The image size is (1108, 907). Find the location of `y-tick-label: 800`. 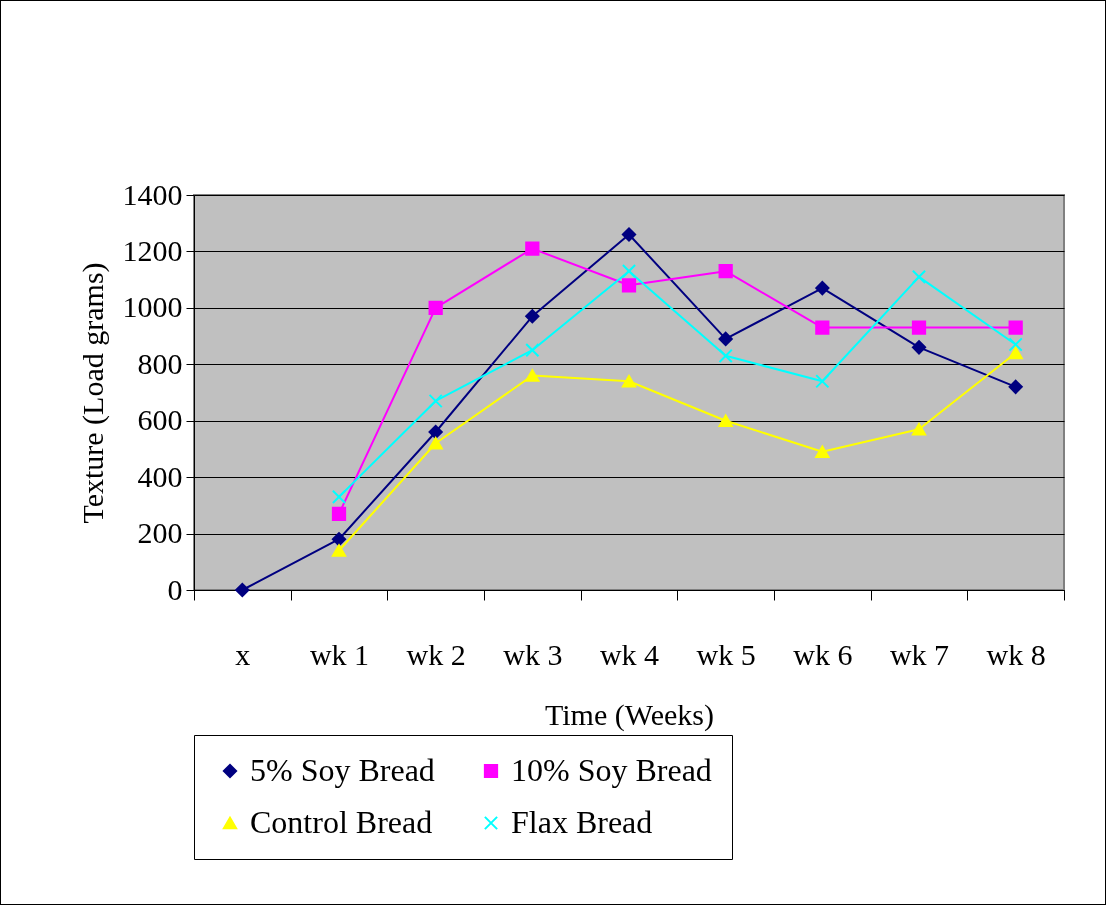

y-tick-label: 800 is located at coordinates (160, 363).